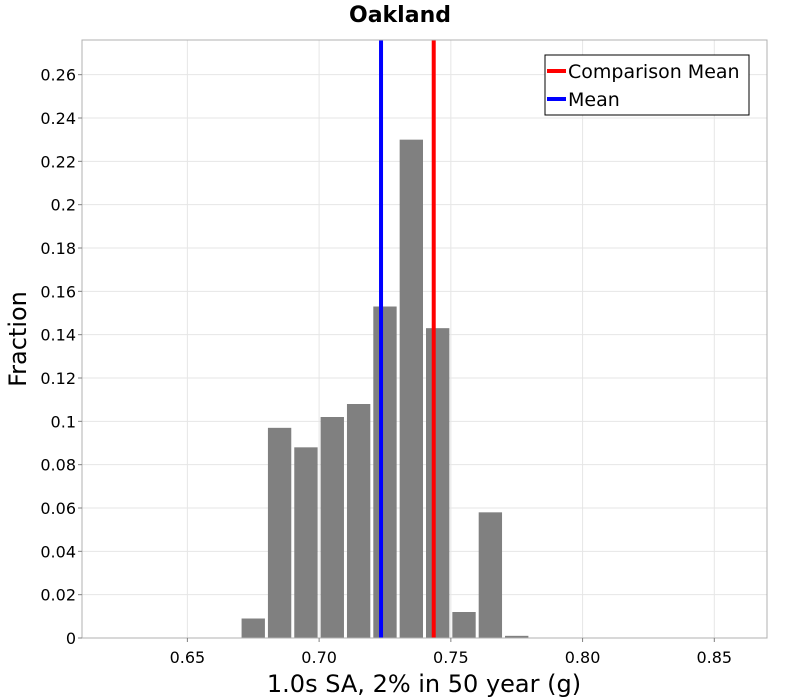 This screenshot has width=800, height=700. Describe the element at coordinates (18, 339) in the screenshot. I see `y-axis-label: Fraction` at that location.